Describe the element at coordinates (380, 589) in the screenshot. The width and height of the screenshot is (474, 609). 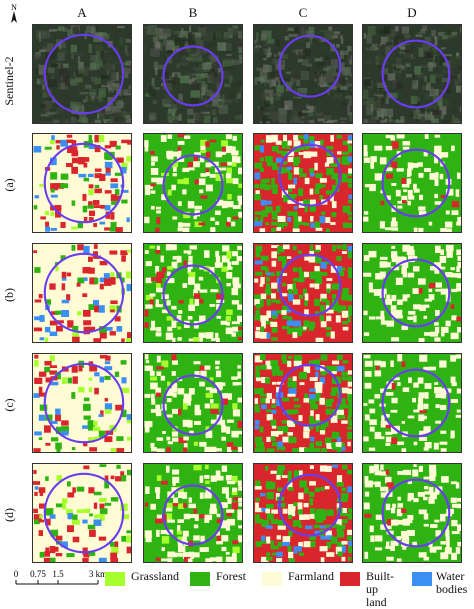
I see `legend-label-built-up: Built-up land` at that location.